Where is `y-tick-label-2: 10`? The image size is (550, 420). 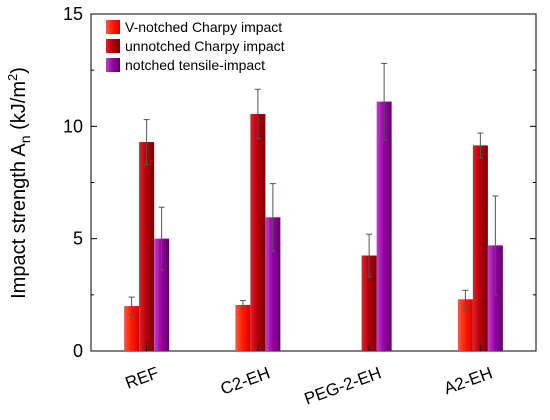 y-tick-label-2: 10 is located at coordinates (73, 126).